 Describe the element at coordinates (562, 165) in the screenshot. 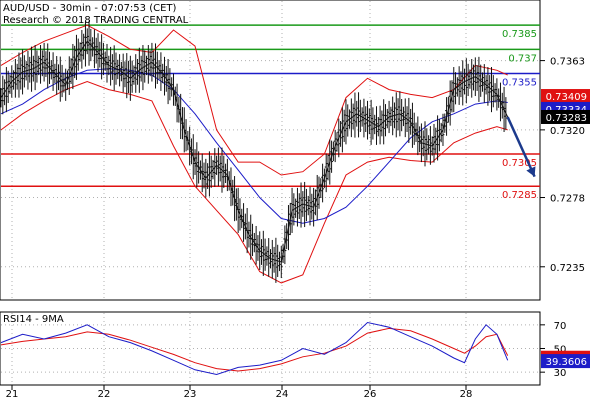

I see `price-y-axis: 0.7363 0.7320 0.7278 0.7235` at that location.